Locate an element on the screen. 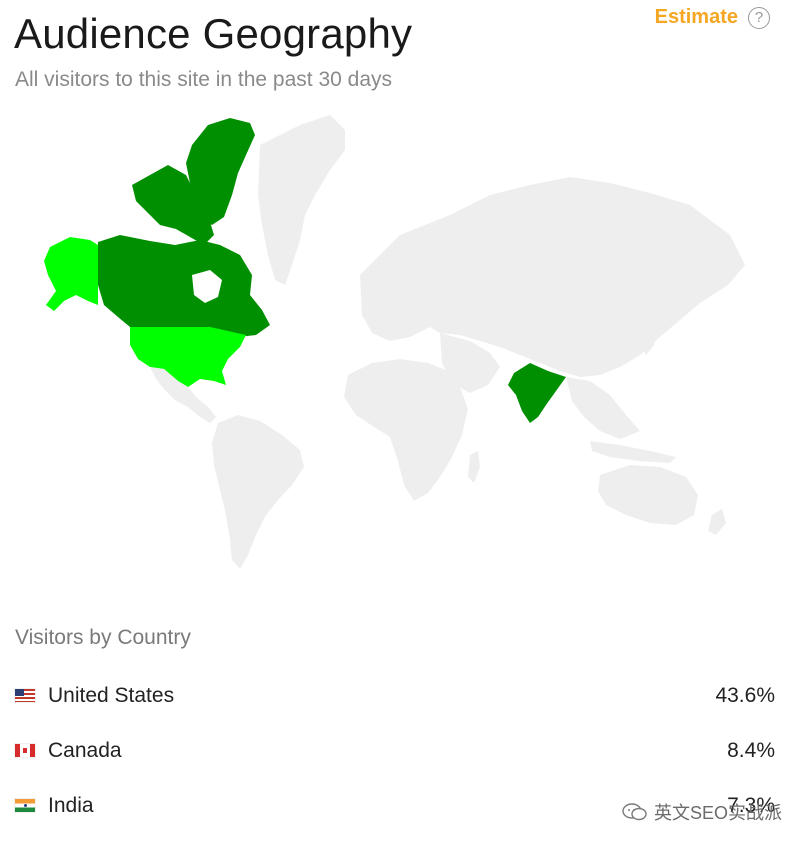 The width and height of the screenshot is (800, 845). help-icon: ? is located at coordinates (759, 17).